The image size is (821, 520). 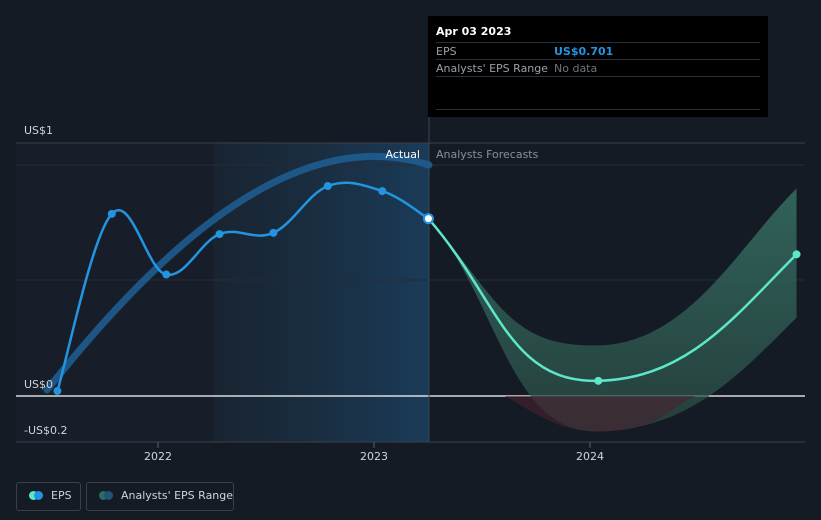 I want to click on eps-range-negative, so click(x=600, y=414).